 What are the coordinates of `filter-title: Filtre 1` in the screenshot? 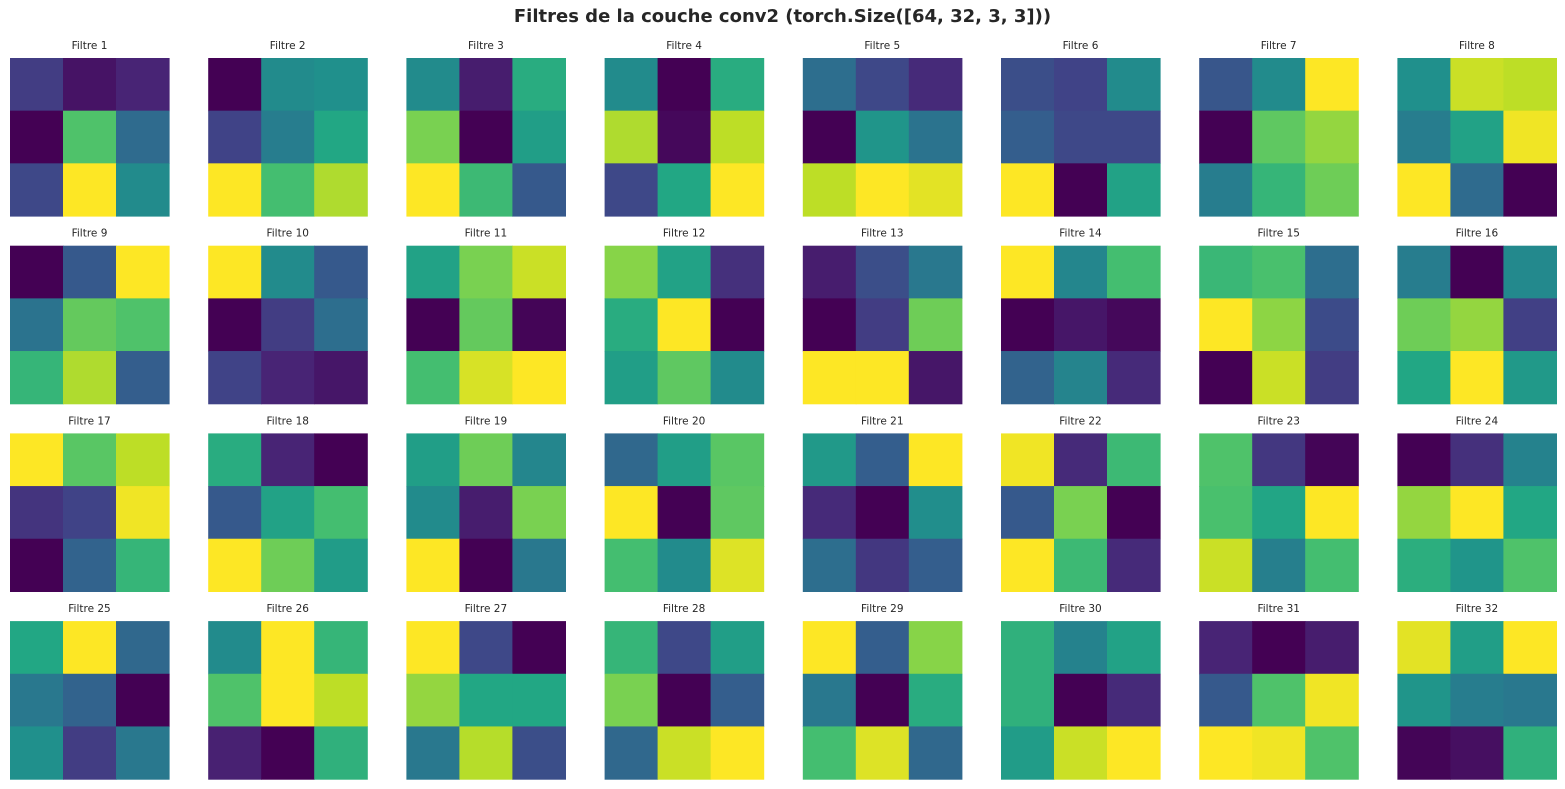 It's located at (90, 46).